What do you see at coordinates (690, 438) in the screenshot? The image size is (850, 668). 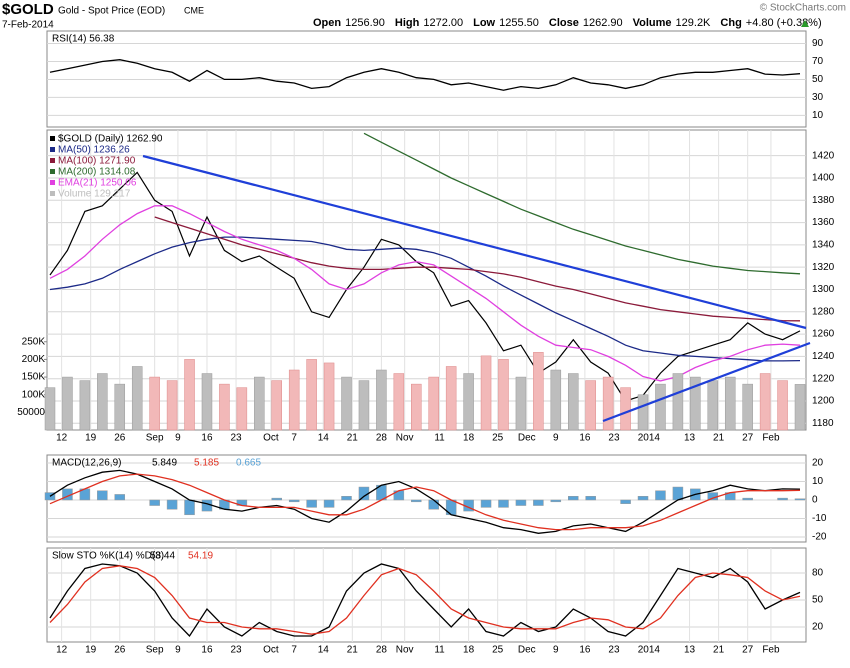 I see `x-tick-label: 13` at bounding box center [690, 438].